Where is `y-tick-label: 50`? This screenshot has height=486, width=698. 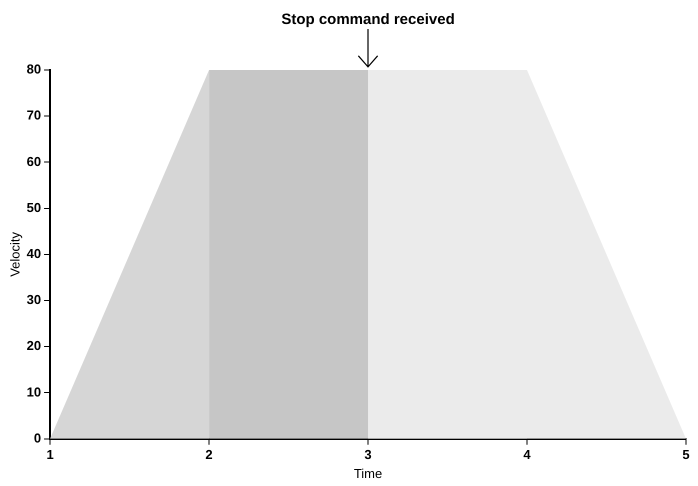
y-tick-label: 50 is located at coordinates (34, 207).